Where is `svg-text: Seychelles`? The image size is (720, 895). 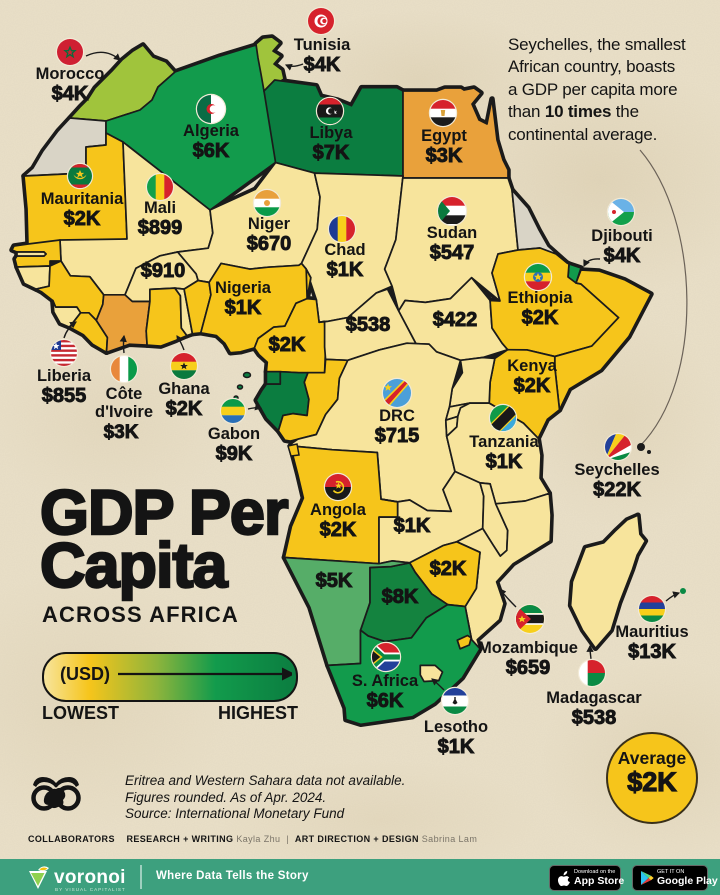
svg-text: Seychelles is located at coordinates (616, 470).